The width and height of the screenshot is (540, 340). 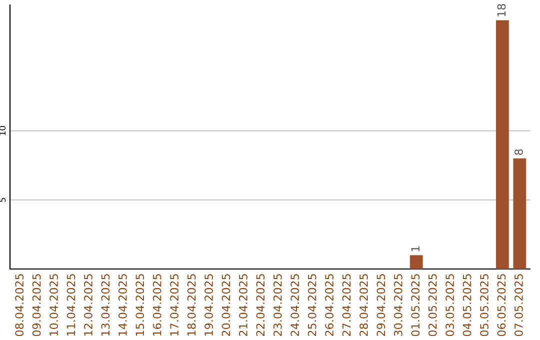 What do you see at coordinates (174, 305) in the screenshot?
I see `x-tick-label: 17.04.2025` at bounding box center [174, 305].